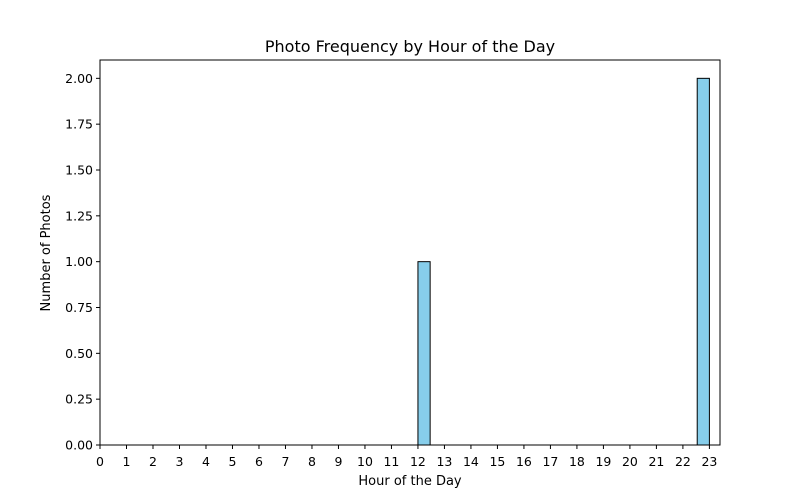 This screenshot has height=500, width=800. I want to click on x-axis-label: Hour of the Day, so click(410, 481).